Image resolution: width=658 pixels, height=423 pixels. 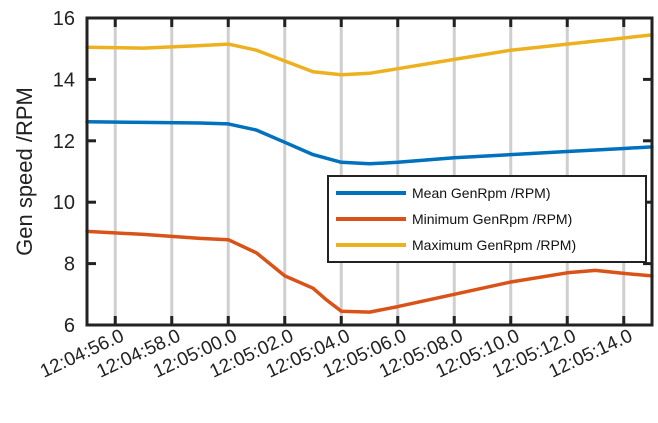 What do you see at coordinates (24, 171) in the screenshot?
I see `y-axis-label: Gen speed /RPM` at bounding box center [24, 171].